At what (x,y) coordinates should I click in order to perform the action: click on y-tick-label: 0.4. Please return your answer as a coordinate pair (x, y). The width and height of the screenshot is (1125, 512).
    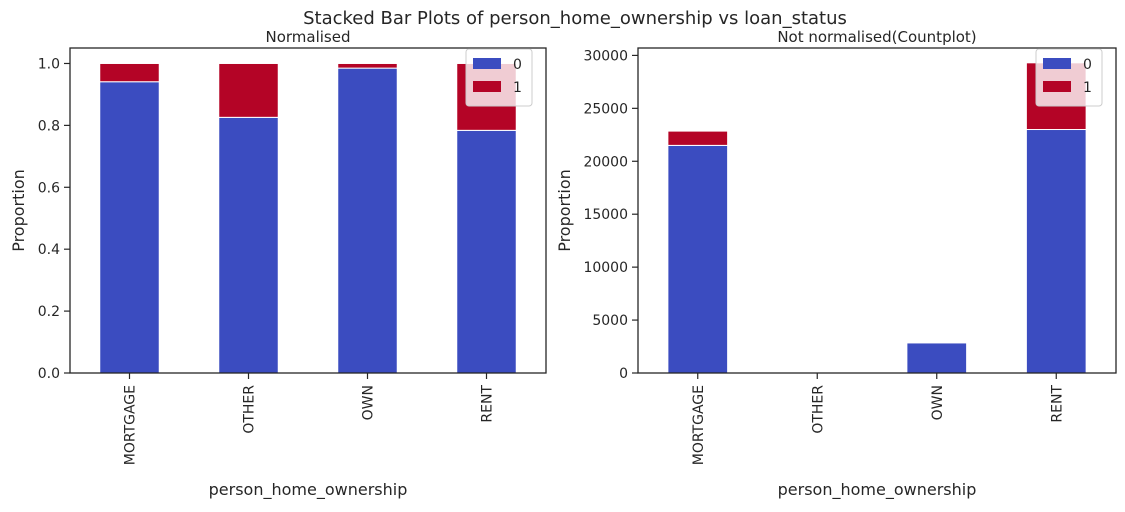
    Looking at the image, I should click on (49, 250).